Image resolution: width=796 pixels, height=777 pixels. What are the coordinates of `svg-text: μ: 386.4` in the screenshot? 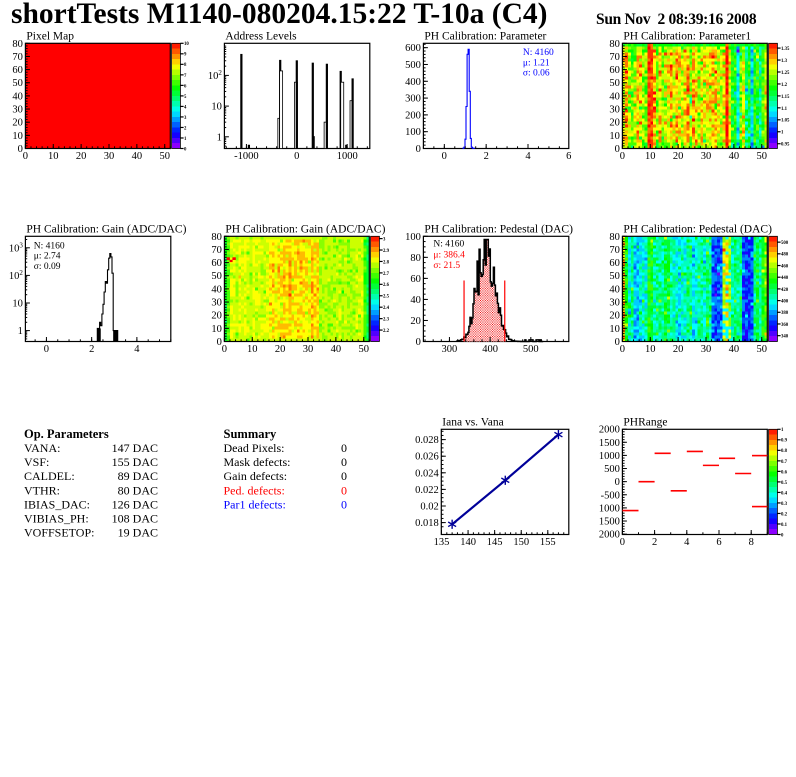 It's located at (449, 256).